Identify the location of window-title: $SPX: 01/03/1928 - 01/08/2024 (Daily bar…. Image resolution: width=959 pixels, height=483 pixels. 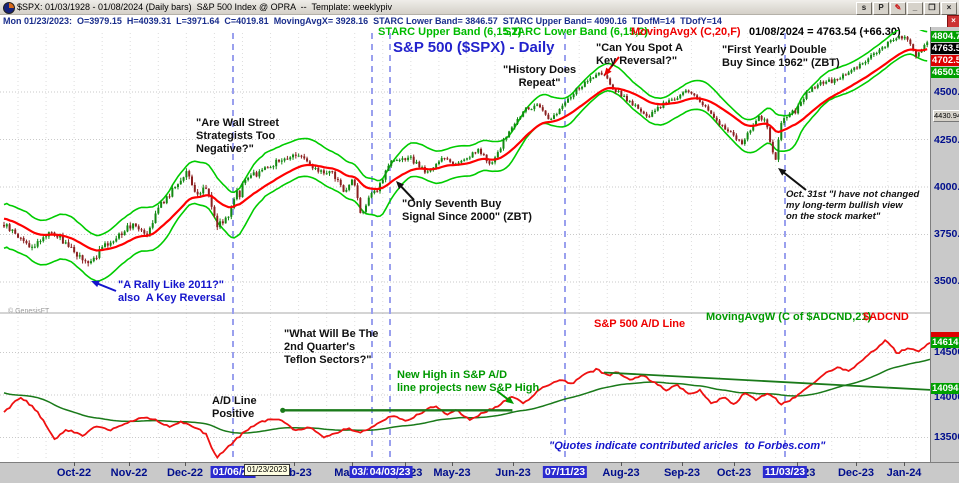
(205, 7).